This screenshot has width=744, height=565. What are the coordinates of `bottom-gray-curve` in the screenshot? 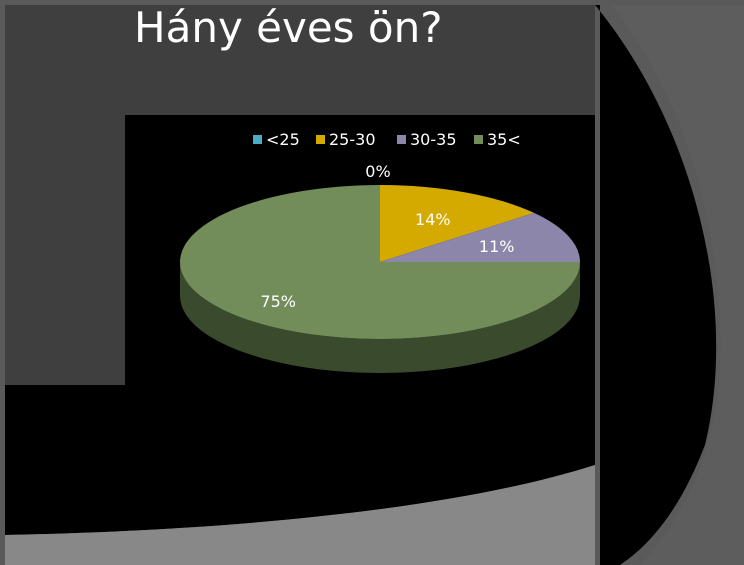 It's located at (300, 515).